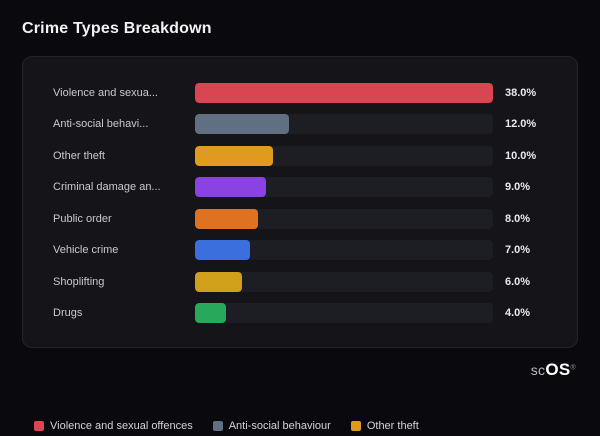 This screenshot has height=436, width=600. What do you see at coordinates (518, 187) in the screenshot?
I see `bar-value: 9.0%` at bounding box center [518, 187].